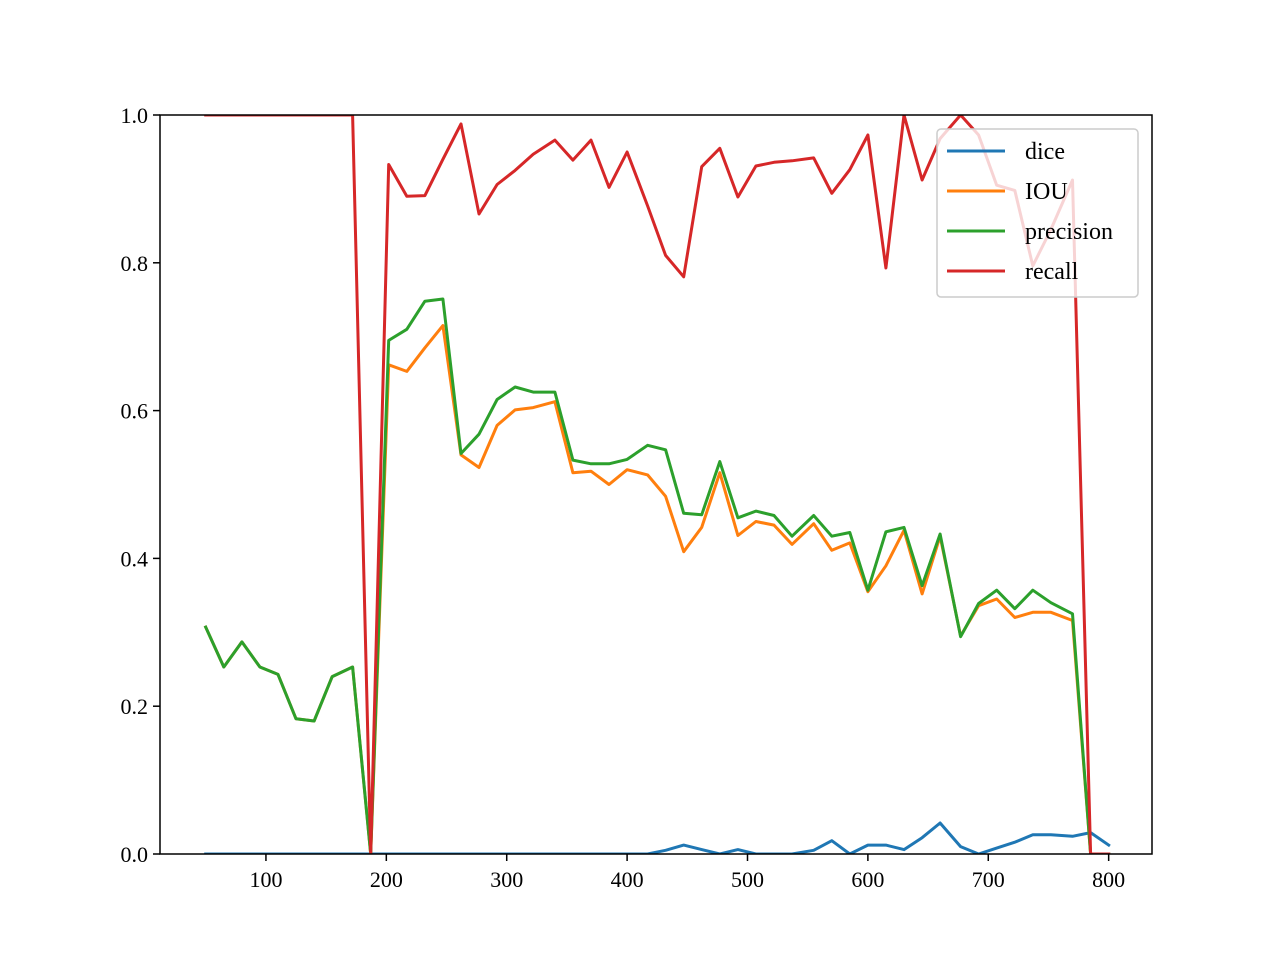 The height and width of the screenshot is (960, 1280). What do you see at coordinates (265, 879) in the screenshot?
I see `x-tick-label: 100` at bounding box center [265, 879].